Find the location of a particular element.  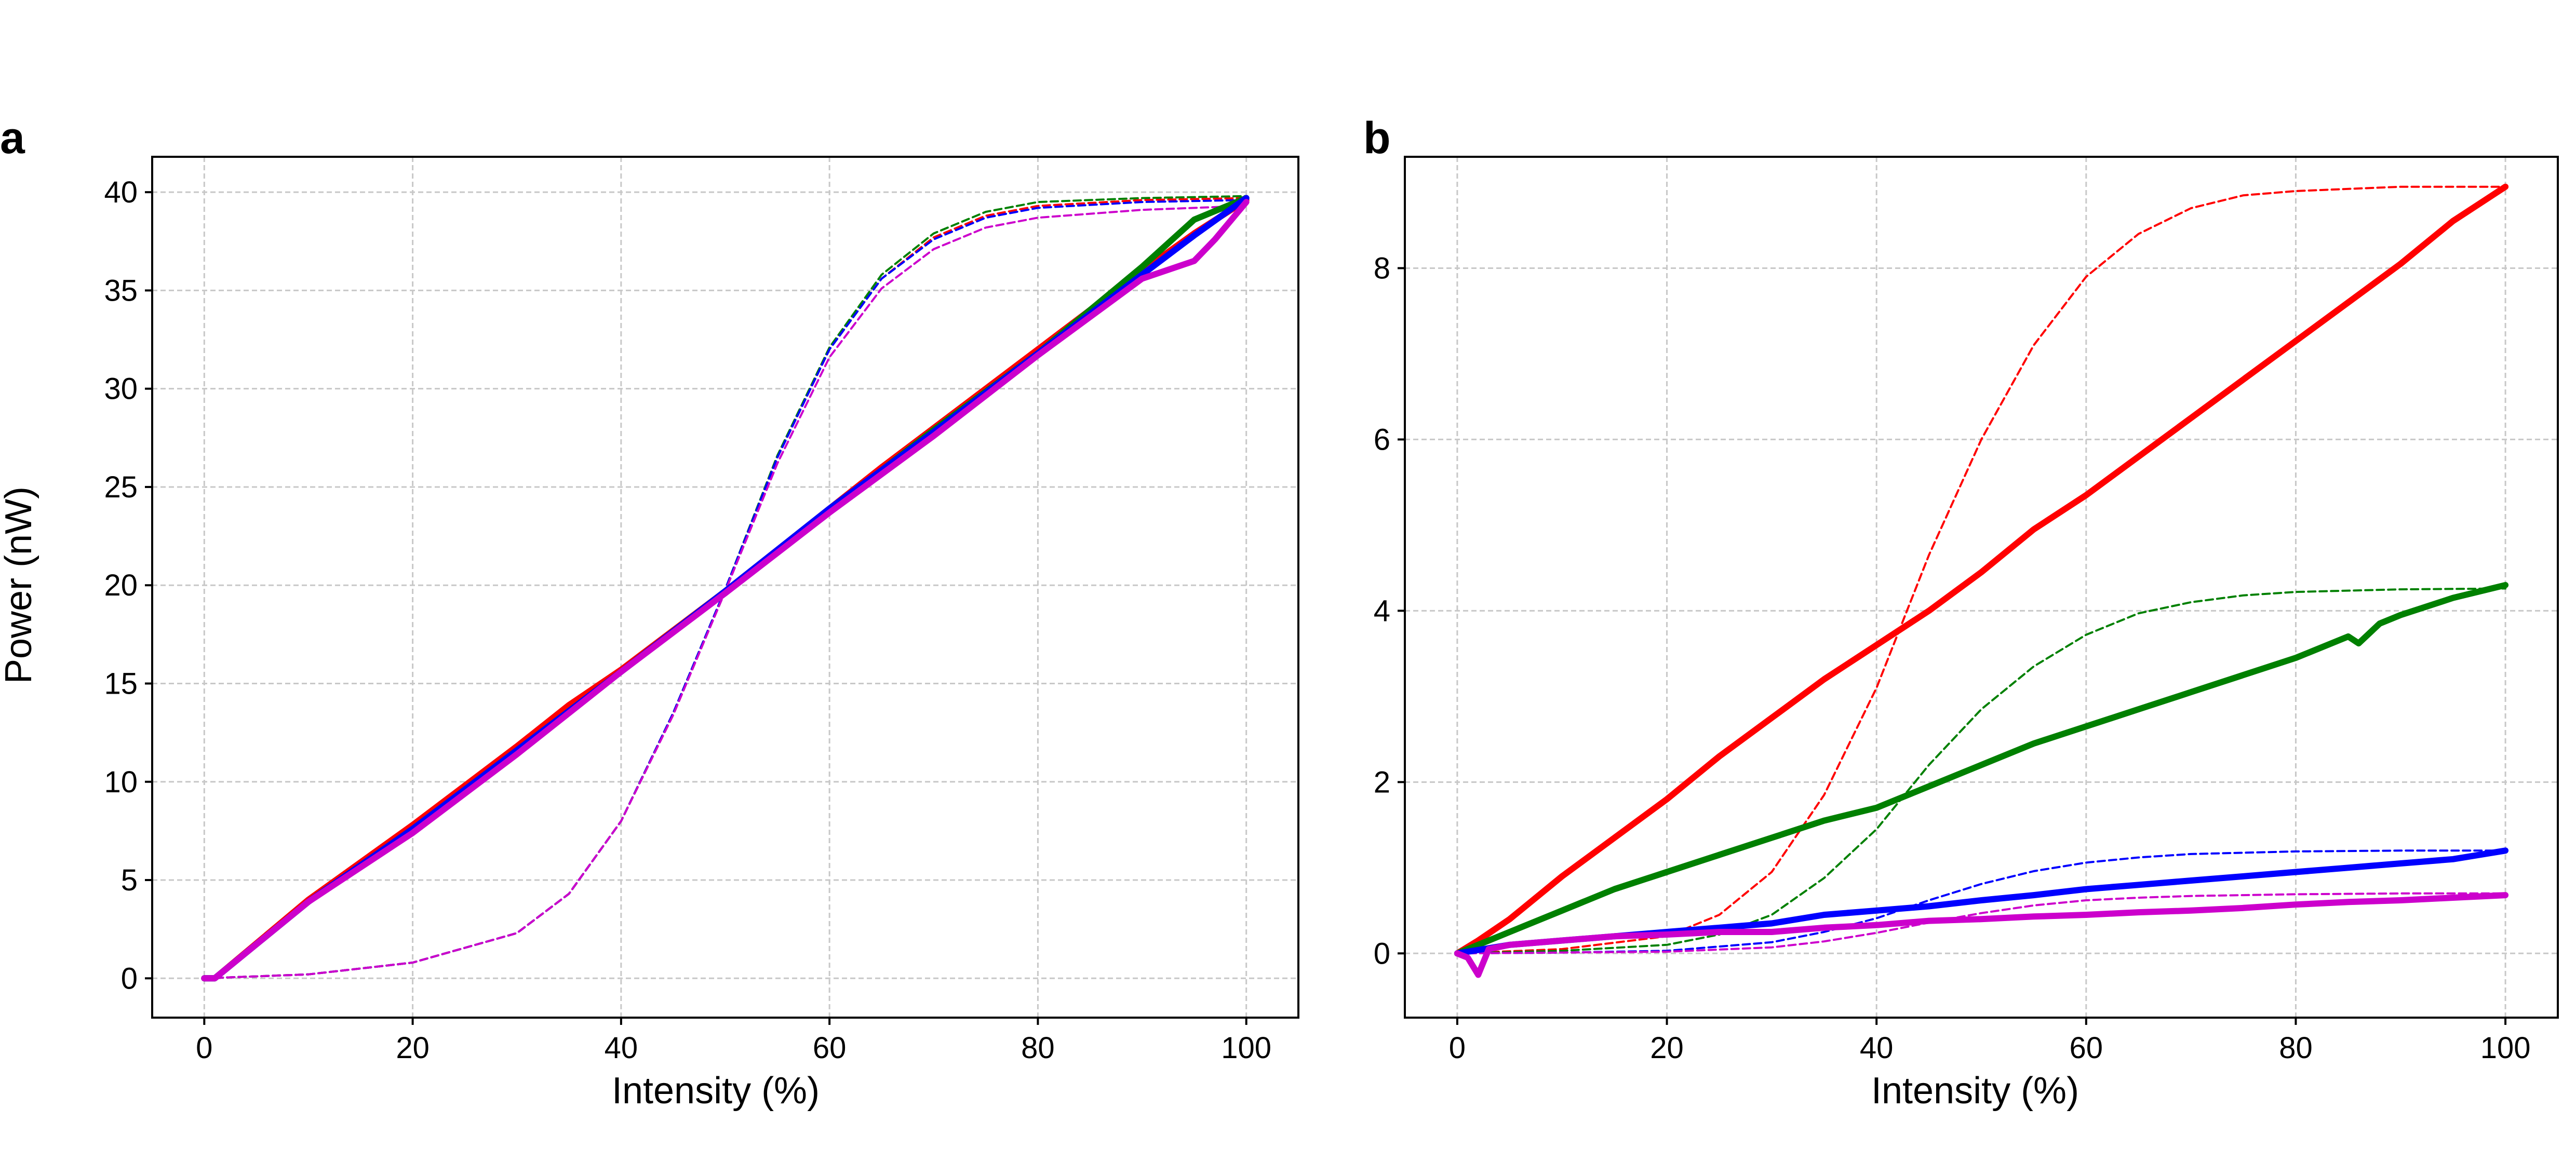

panel-b-ytick-label: 0 is located at coordinates (1382, 953).